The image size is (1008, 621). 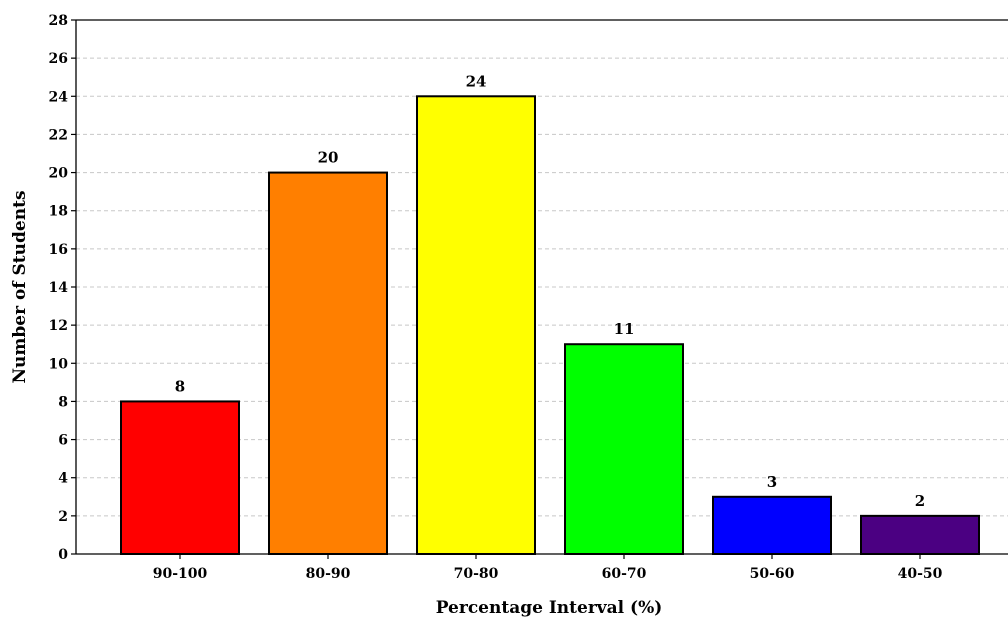 What do you see at coordinates (328, 574) in the screenshot?
I see `x-tick-label: 80-90` at bounding box center [328, 574].